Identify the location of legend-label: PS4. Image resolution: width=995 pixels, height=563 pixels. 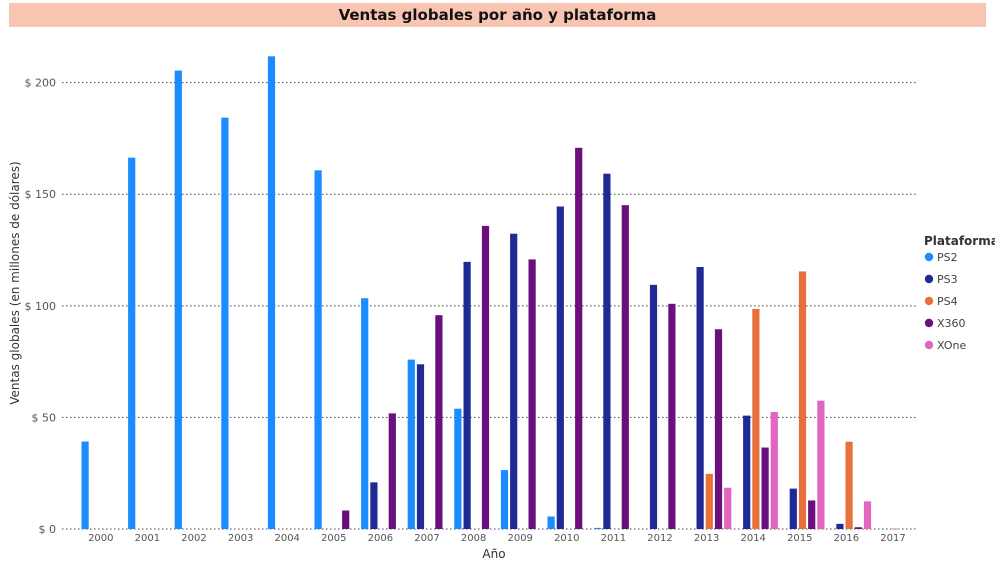
(947, 301).